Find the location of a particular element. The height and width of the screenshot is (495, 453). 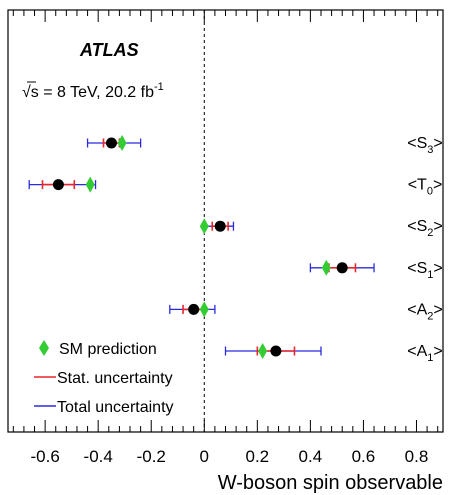

legend-label: Stat. uncertainty is located at coordinates (115, 378).